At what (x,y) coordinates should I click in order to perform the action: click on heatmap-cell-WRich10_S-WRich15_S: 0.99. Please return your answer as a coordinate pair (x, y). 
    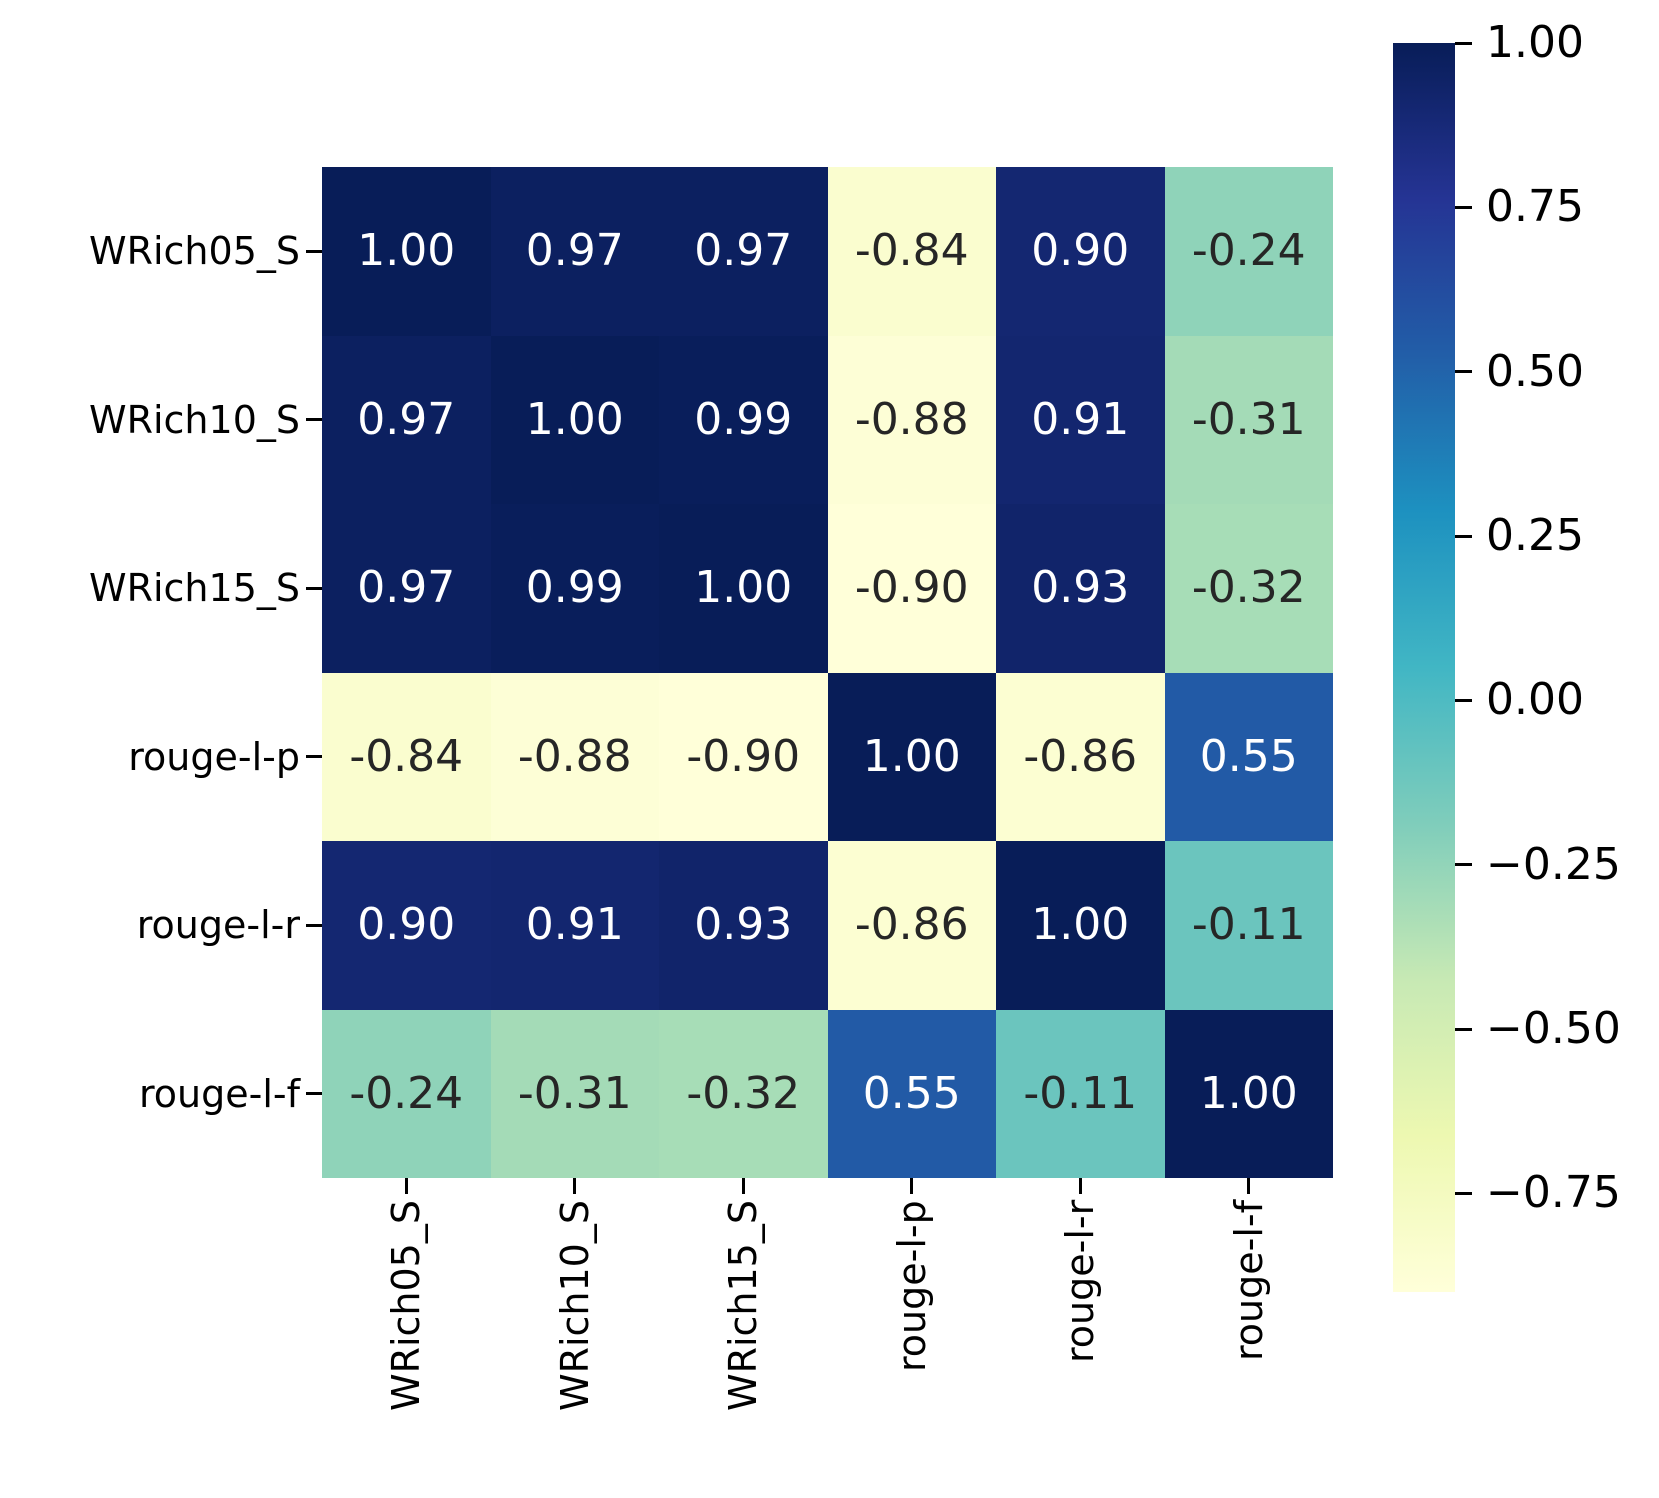
    Looking at the image, I should click on (743, 419).